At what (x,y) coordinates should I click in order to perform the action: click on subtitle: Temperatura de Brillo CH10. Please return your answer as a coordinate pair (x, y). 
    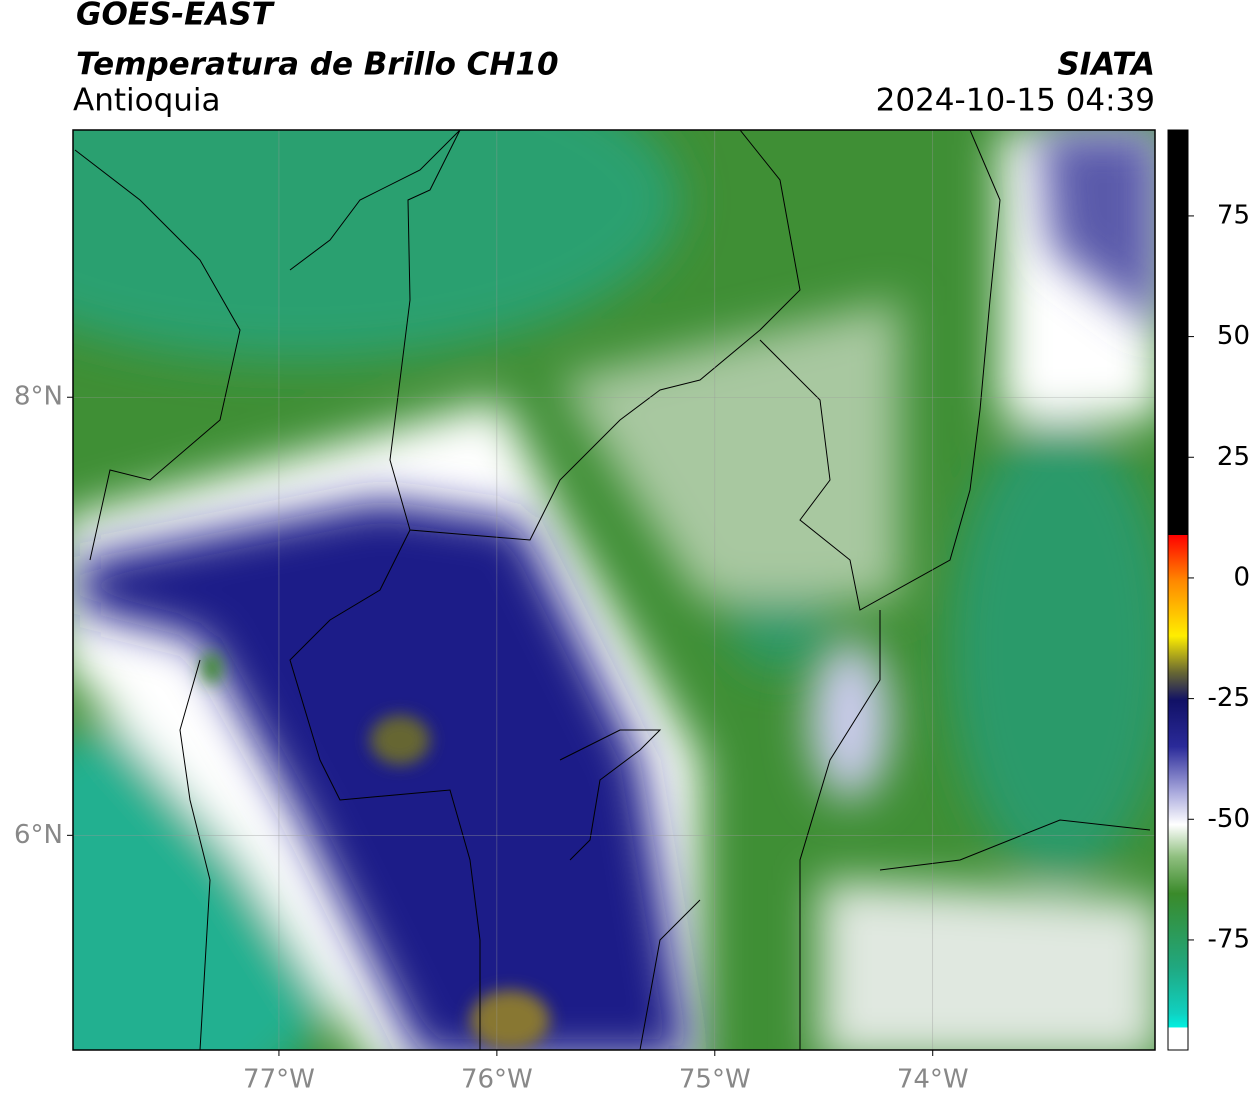
    Looking at the image, I should click on (317, 65).